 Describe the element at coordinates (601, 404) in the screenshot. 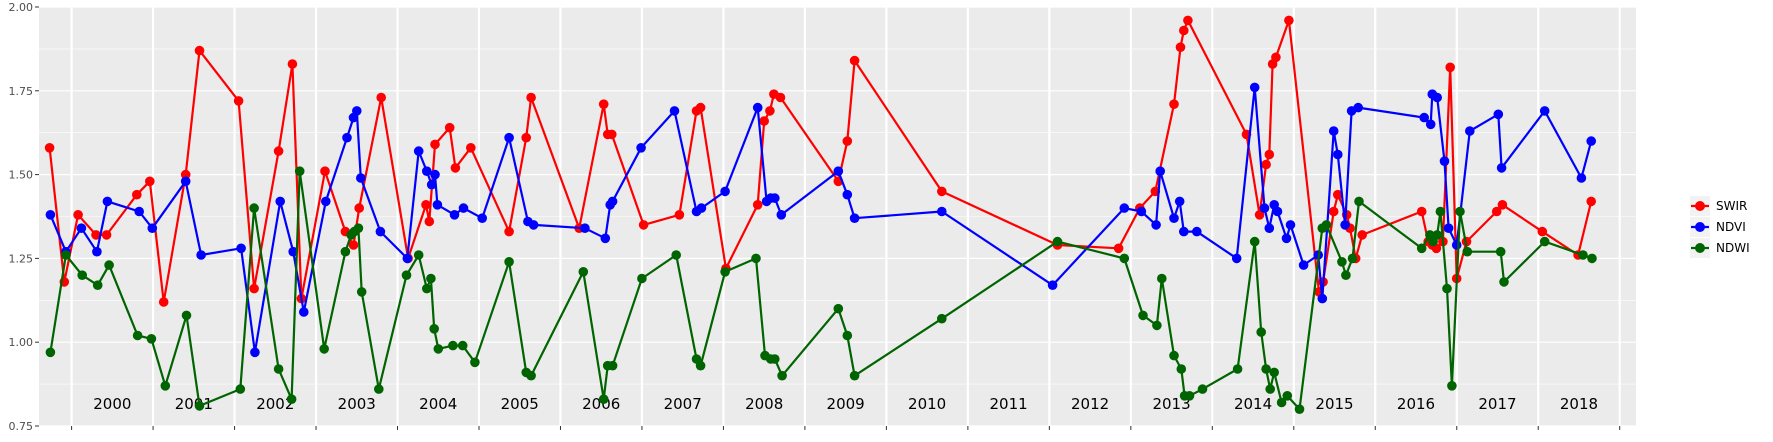

I see `year-label: 2006` at that location.